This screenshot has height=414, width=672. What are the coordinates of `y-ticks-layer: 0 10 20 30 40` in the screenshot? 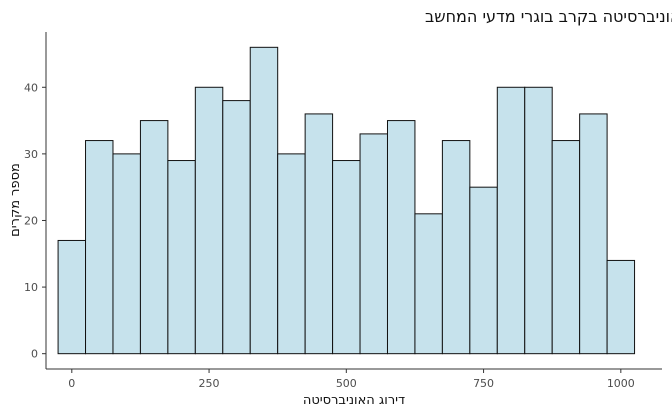 It's located at (35, 221).